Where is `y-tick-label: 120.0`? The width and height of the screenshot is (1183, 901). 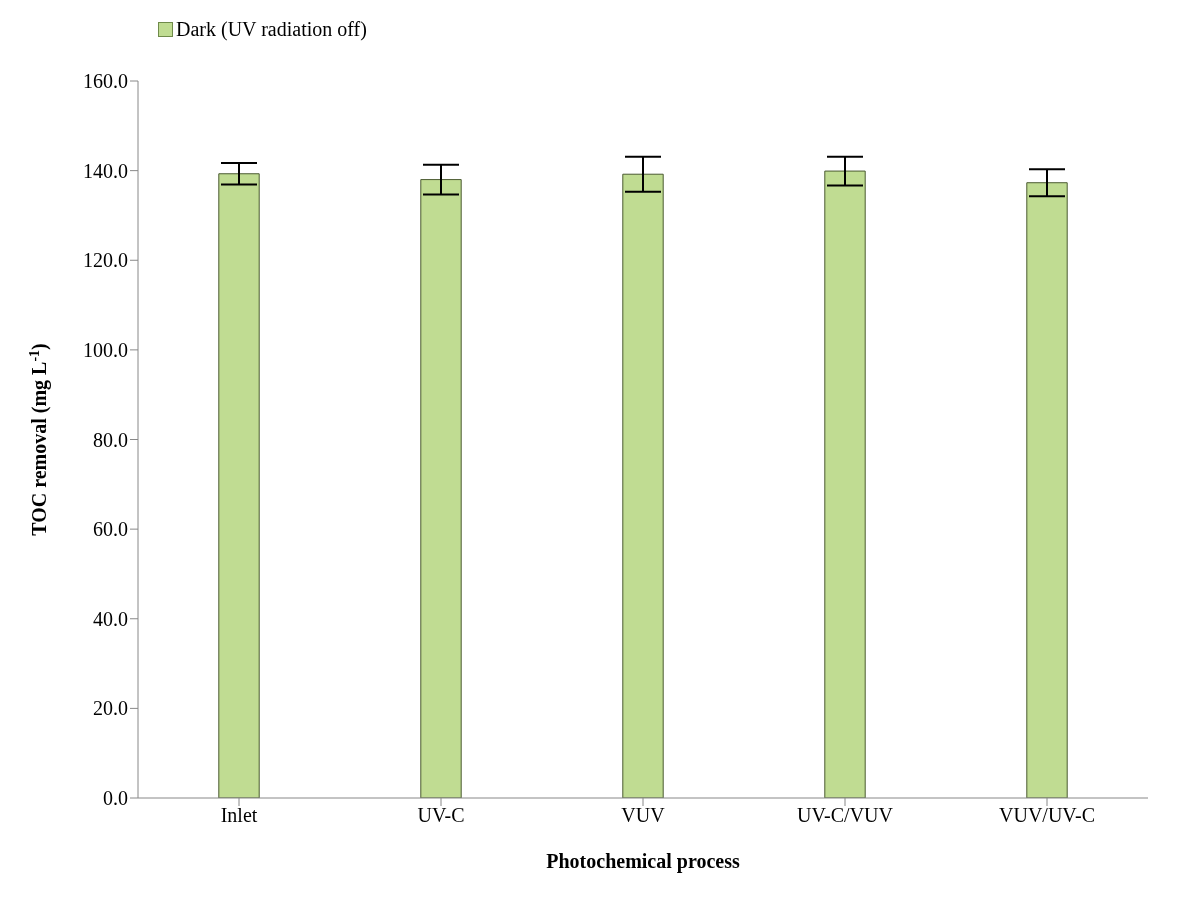 y-tick-label: 120.0 is located at coordinates (105, 260).